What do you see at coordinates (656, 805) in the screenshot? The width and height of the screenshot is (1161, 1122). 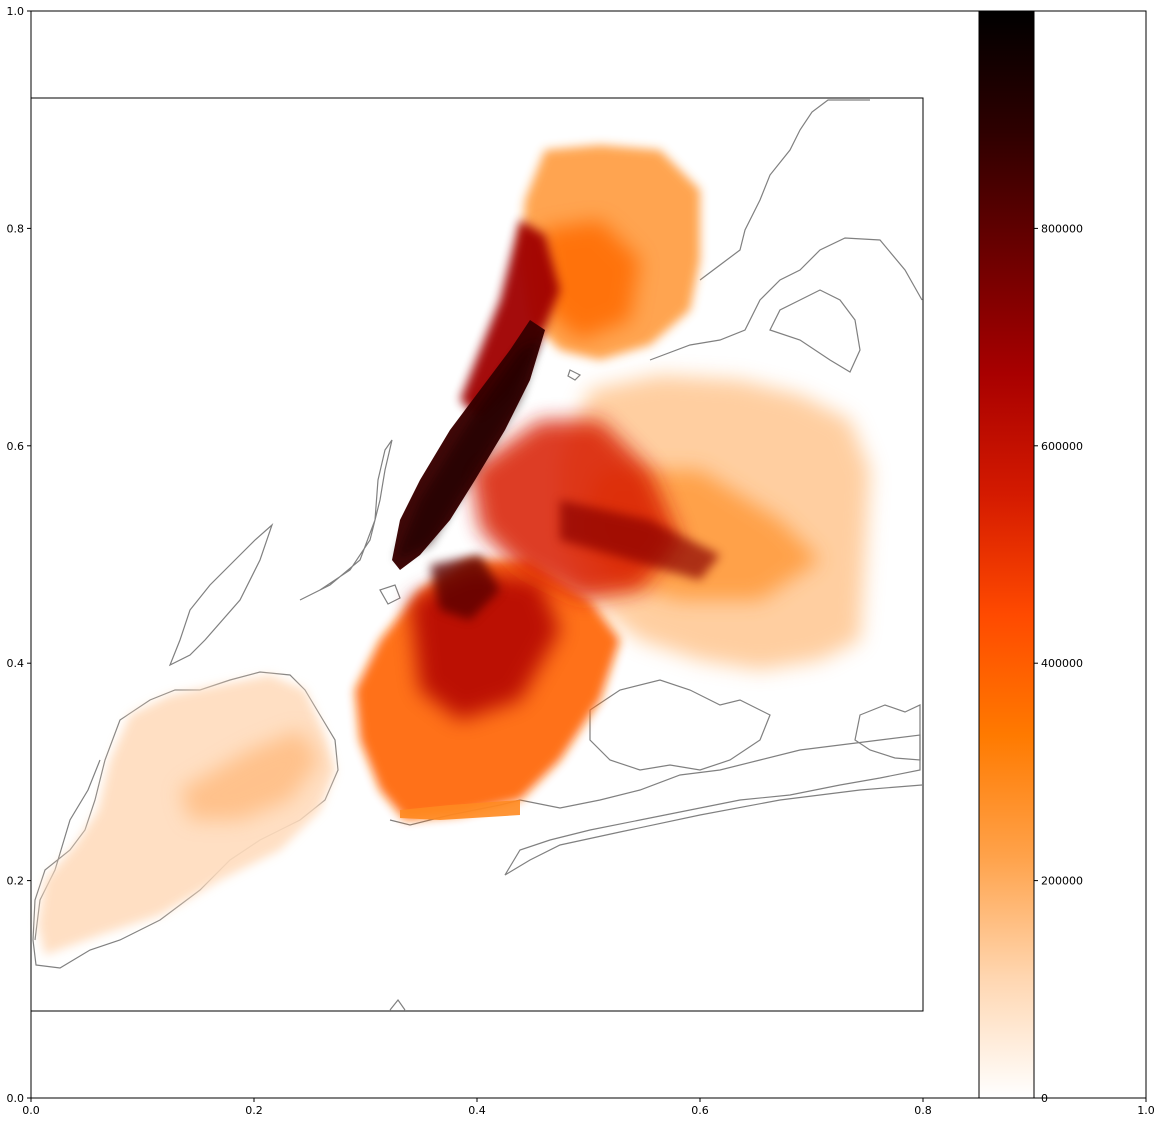 I see `brooklyn-queens-outline` at bounding box center [656, 805].